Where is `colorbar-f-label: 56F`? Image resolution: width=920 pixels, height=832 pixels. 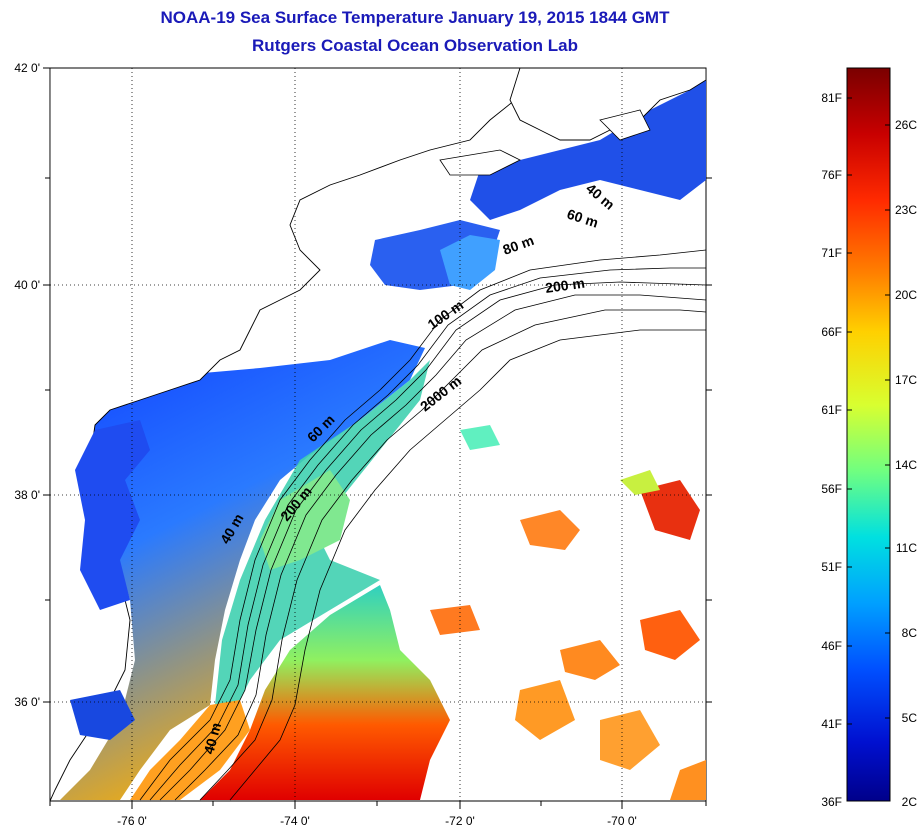
colorbar-f-label: 56F is located at coordinates (831, 489).